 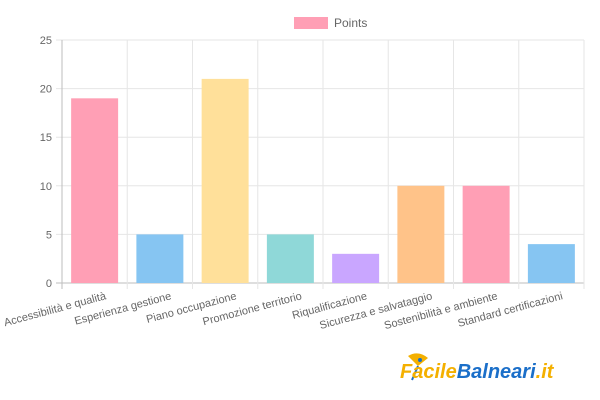 What do you see at coordinates (311, 23) in the screenshot?
I see `legend-swatch` at bounding box center [311, 23].